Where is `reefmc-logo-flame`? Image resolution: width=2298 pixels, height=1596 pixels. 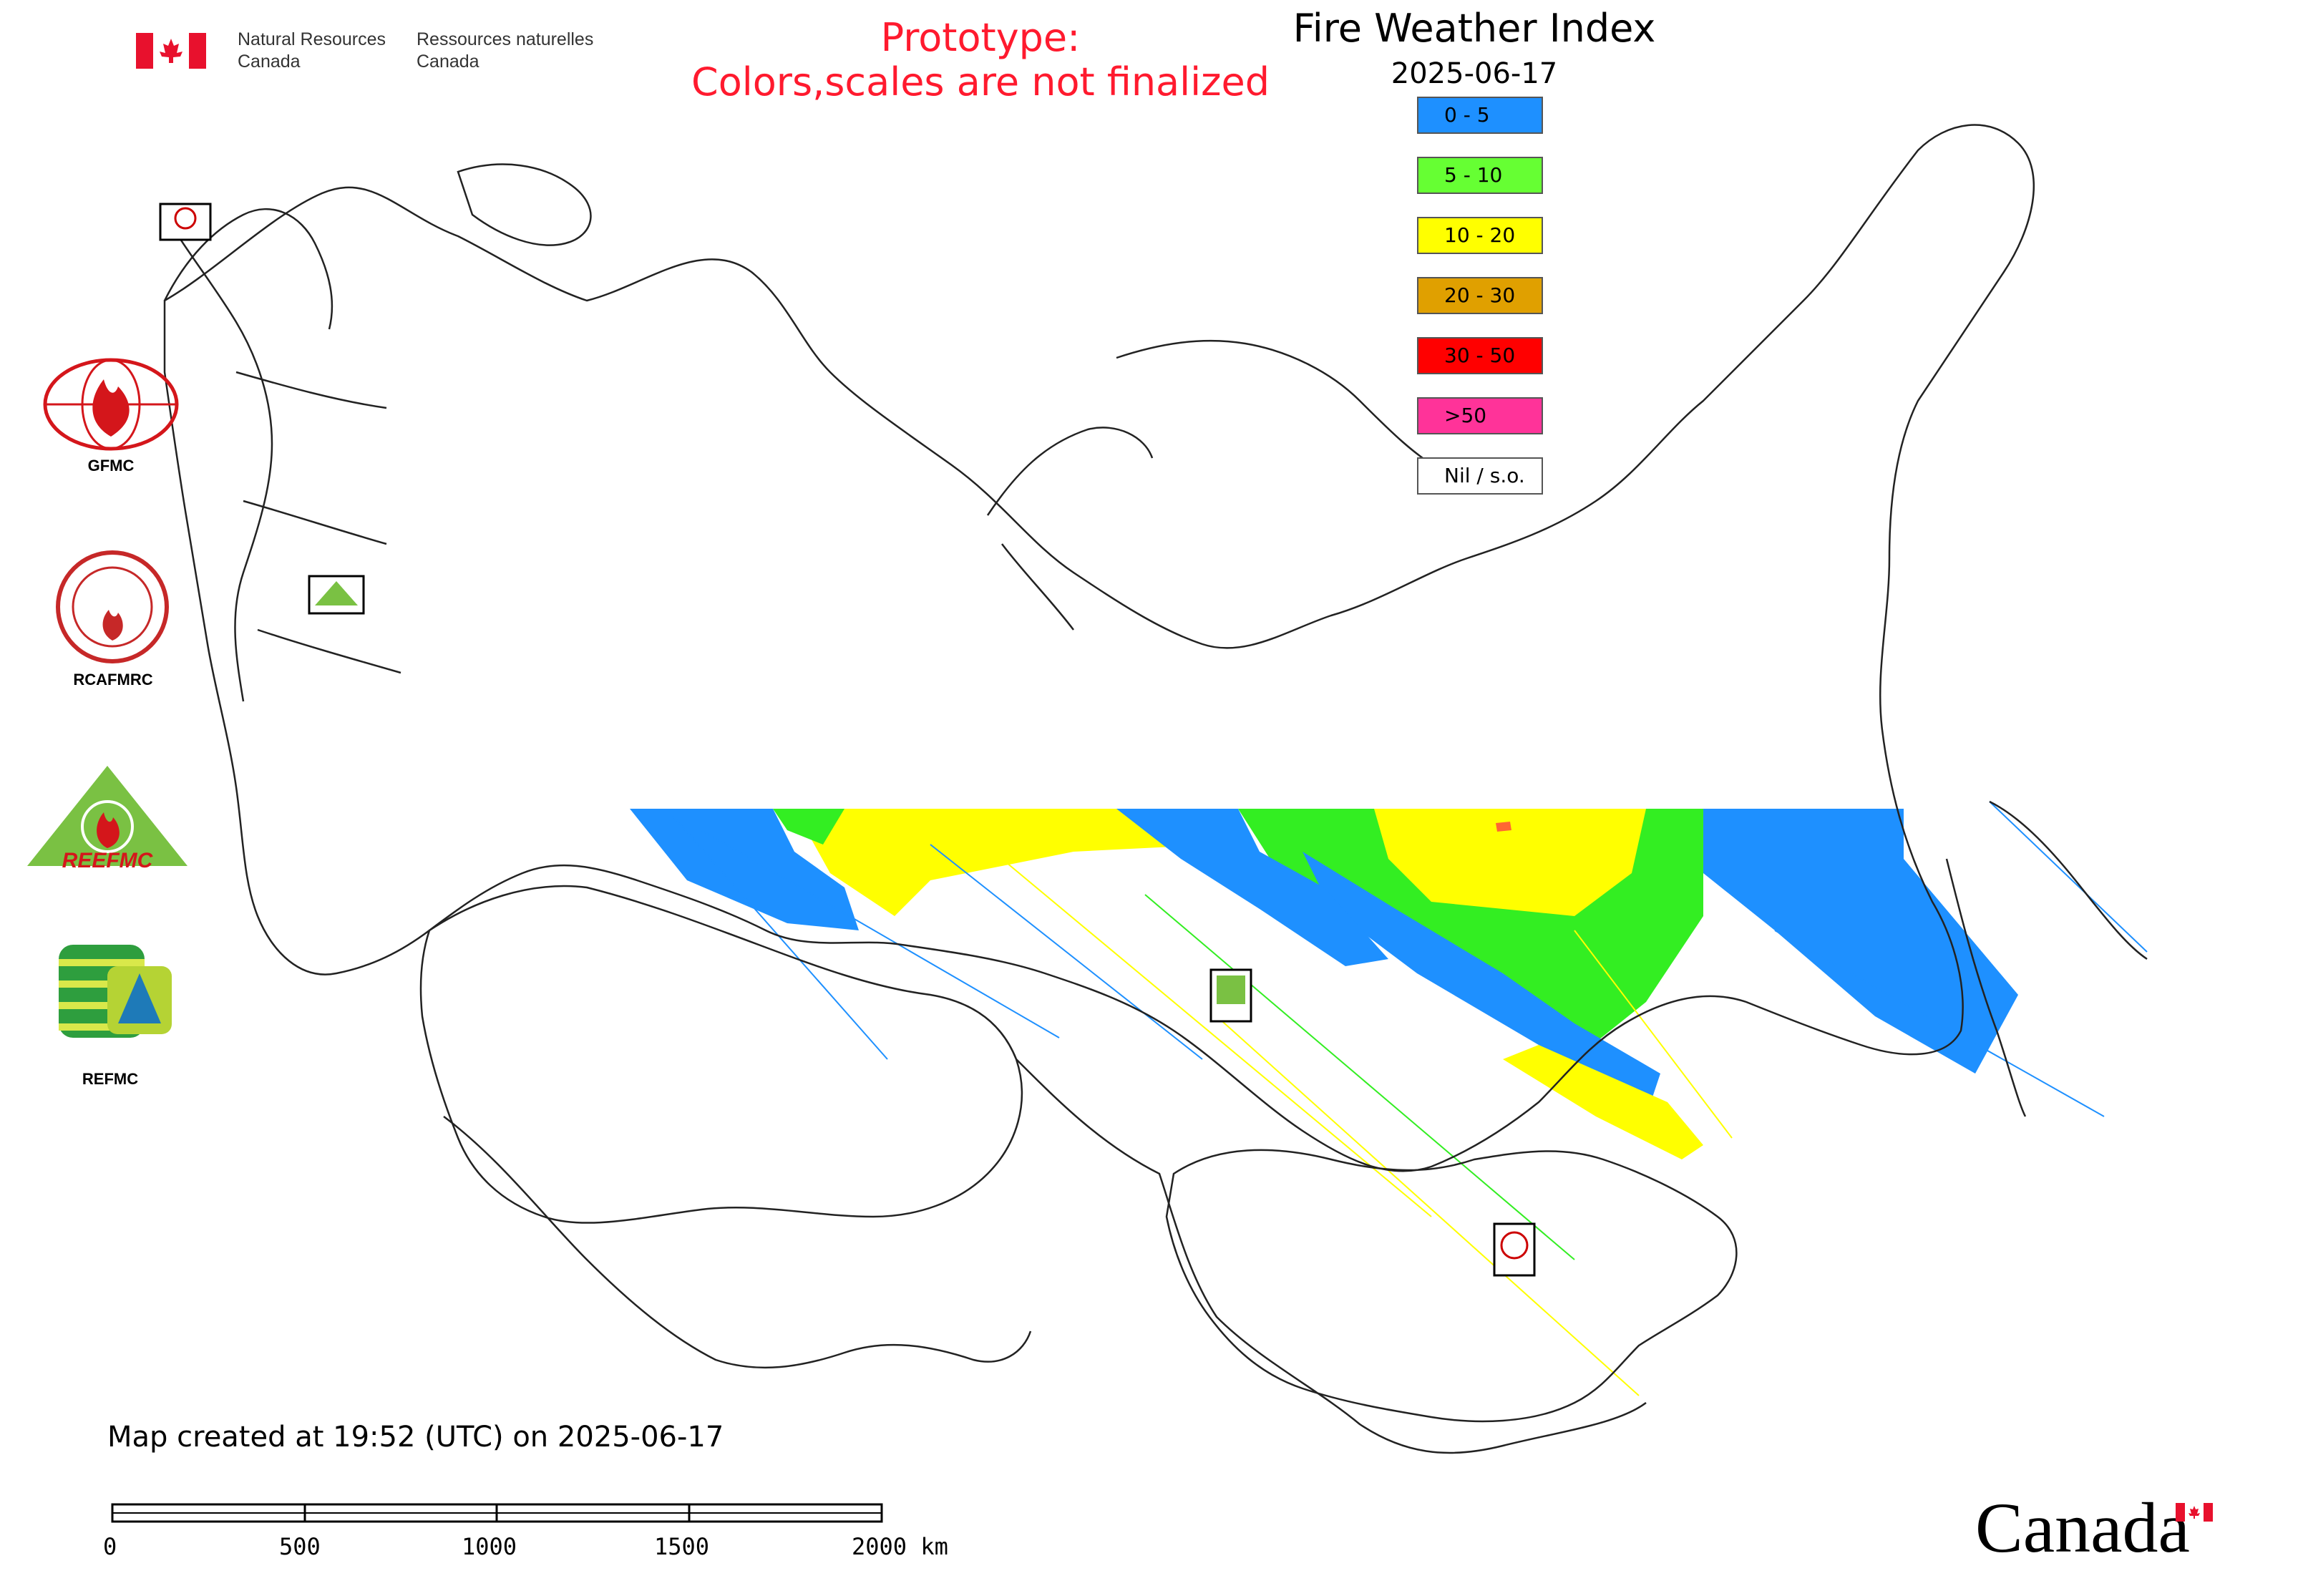 reefmc-logo-flame is located at coordinates (109, 830).